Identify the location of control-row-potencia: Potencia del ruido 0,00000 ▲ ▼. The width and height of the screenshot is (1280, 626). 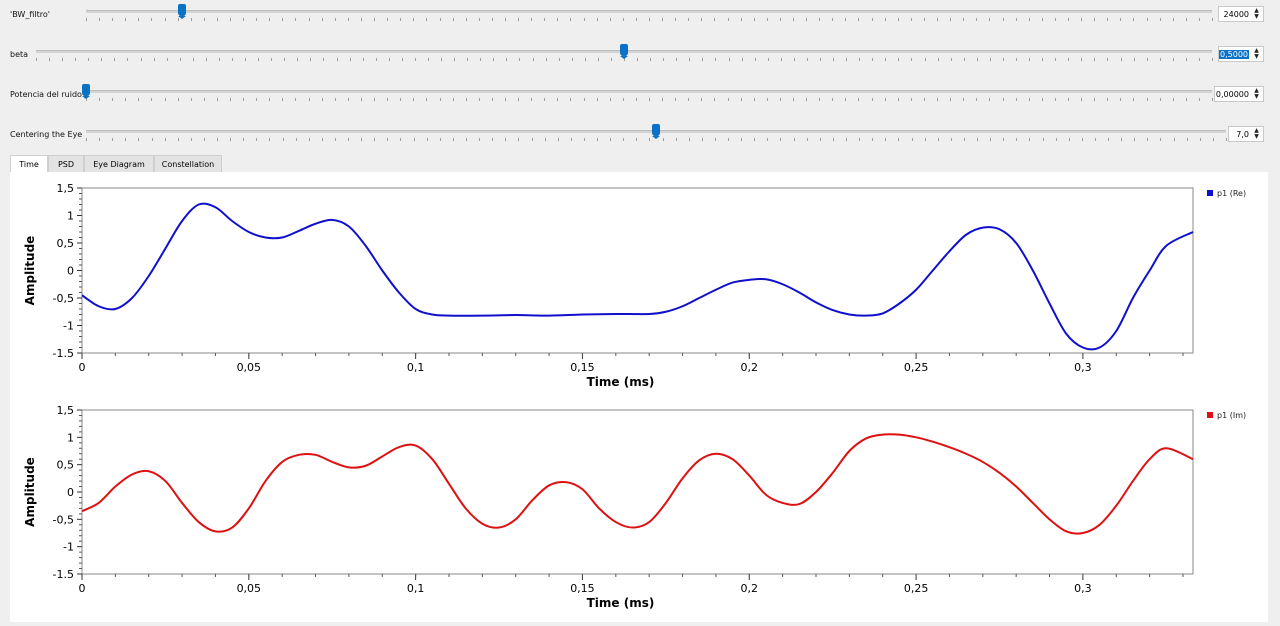
(640, 98).